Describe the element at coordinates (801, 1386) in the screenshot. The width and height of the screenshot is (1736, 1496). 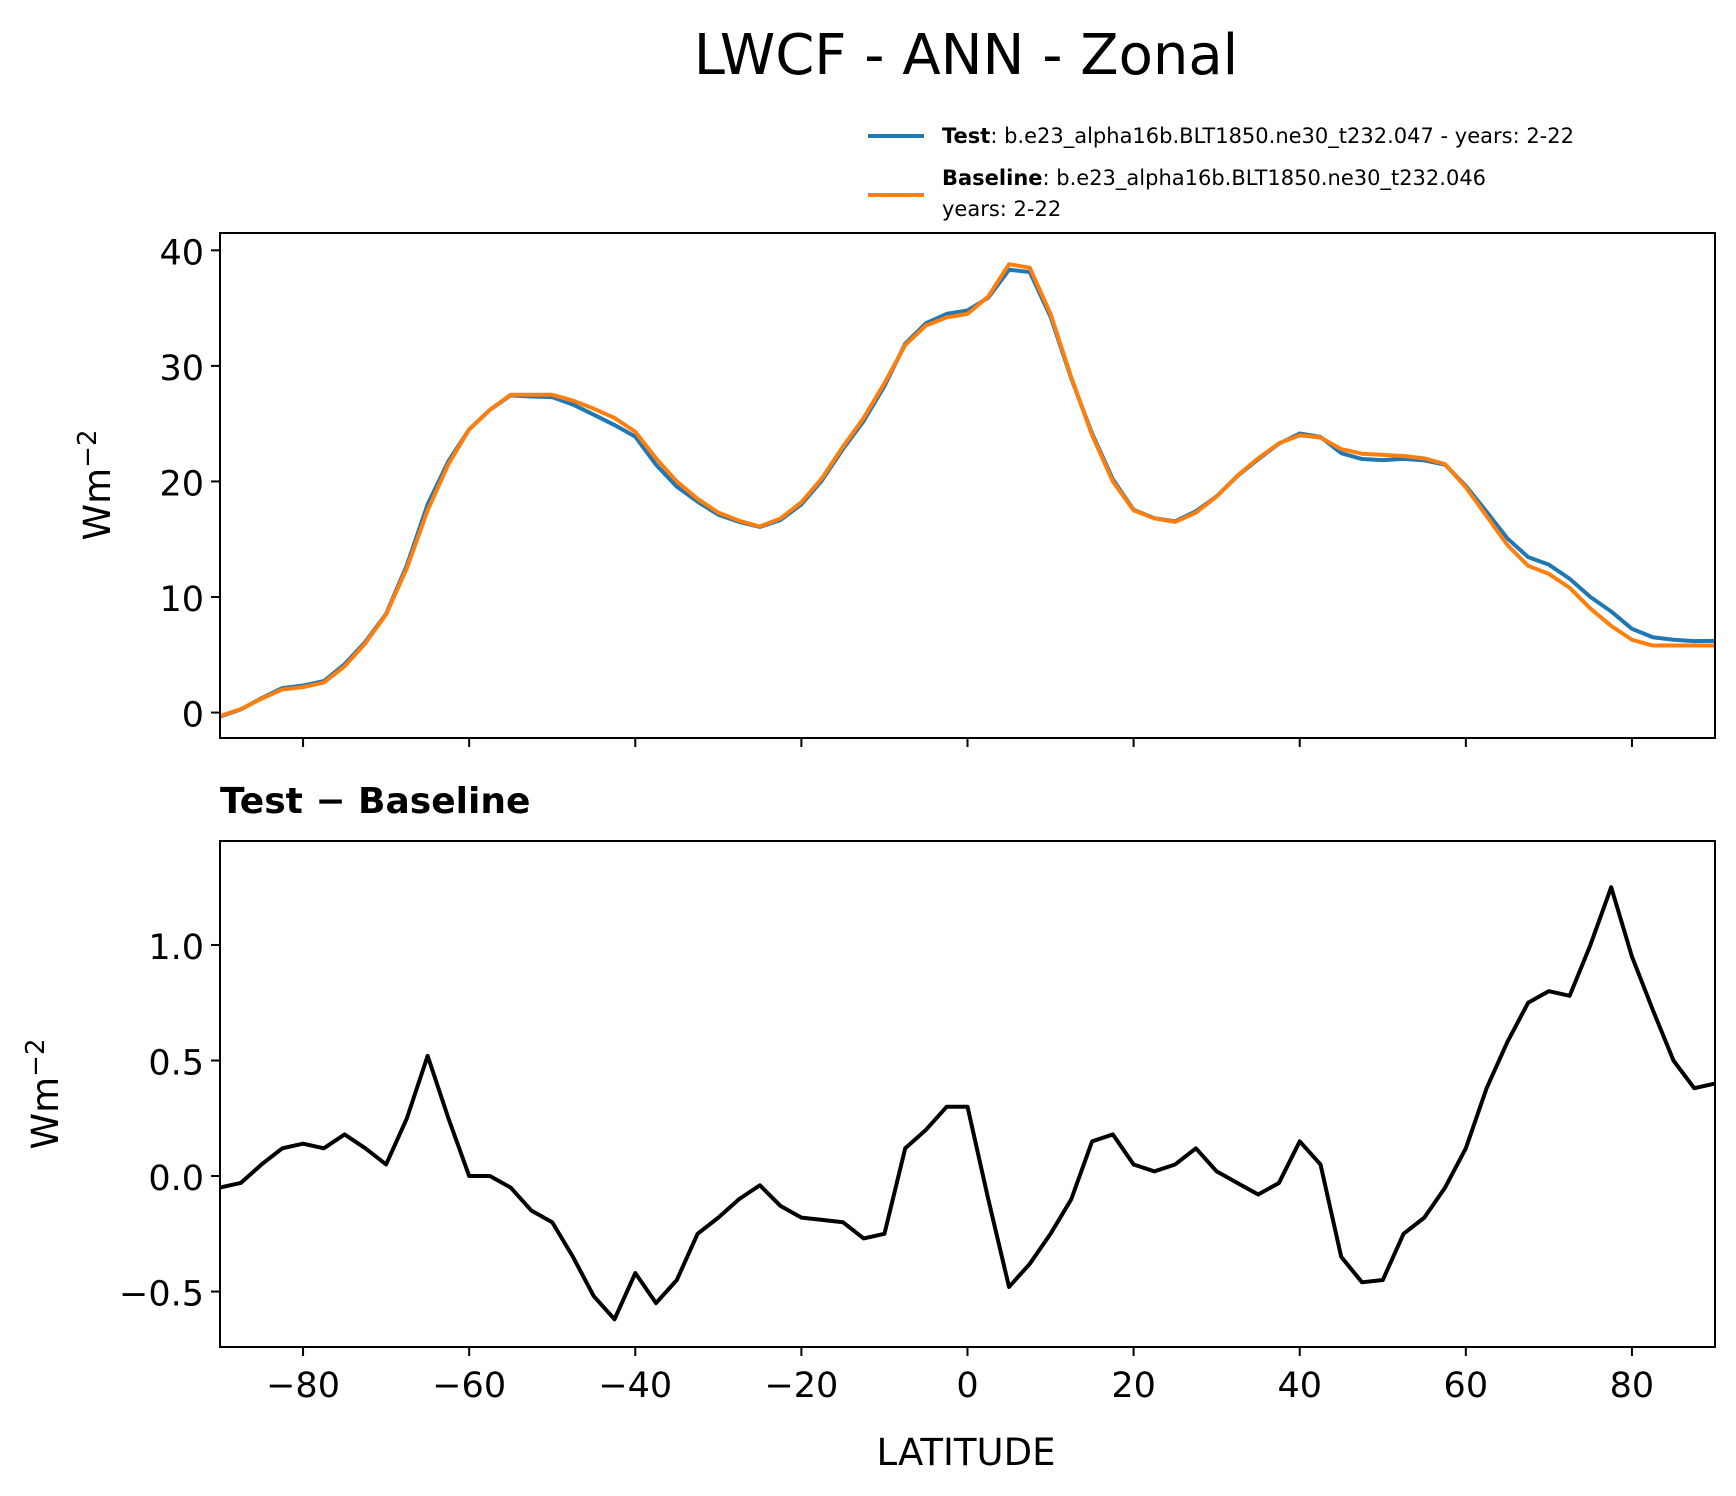
I see `x-tick-label: −20` at that location.